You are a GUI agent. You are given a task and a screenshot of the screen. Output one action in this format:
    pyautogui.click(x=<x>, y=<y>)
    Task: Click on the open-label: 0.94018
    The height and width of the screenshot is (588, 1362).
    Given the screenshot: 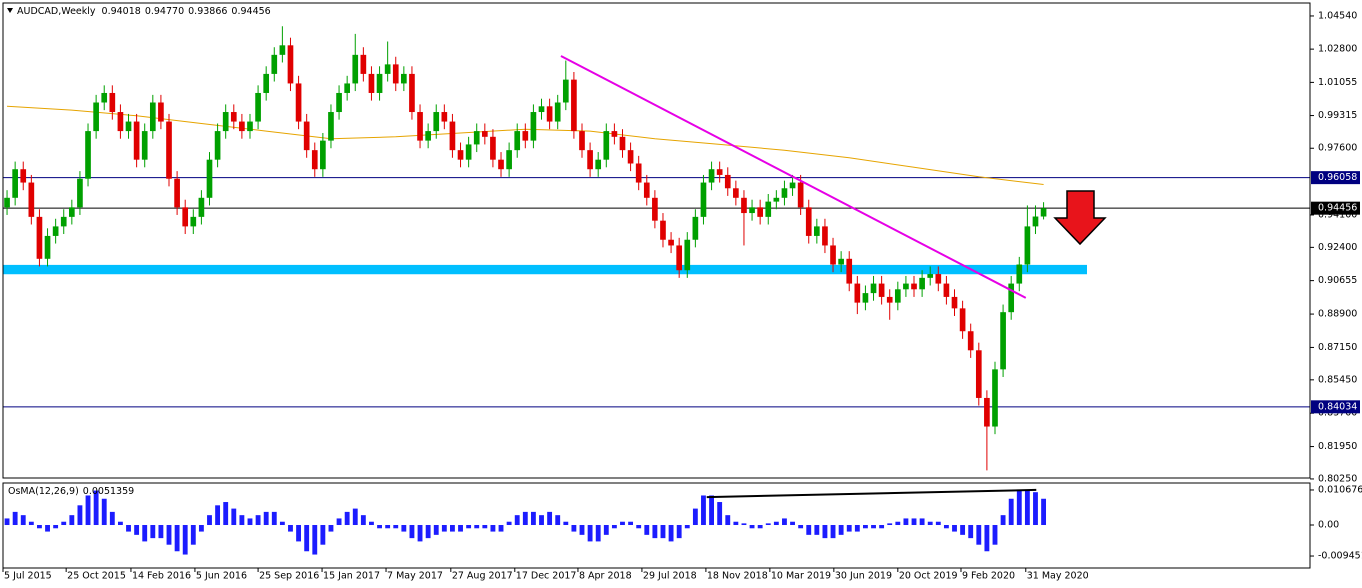 What is the action you would take?
    pyautogui.click(x=121, y=11)
    